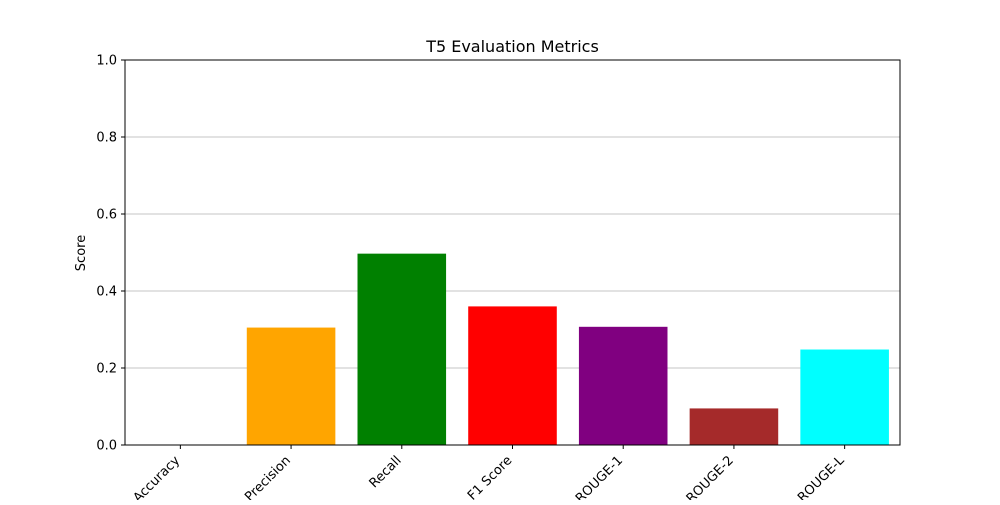 Image resolution: width=1000 pixels, height=505 pixels. I want to click on bar-rouge-l, so click(844, 397).